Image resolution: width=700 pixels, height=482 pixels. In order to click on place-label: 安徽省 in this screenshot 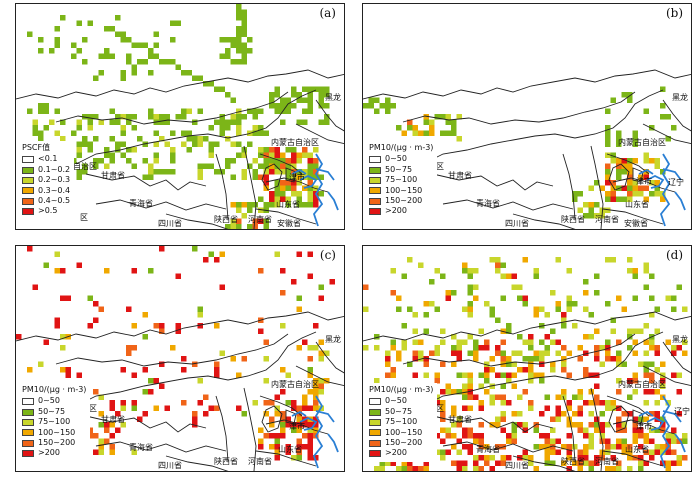, I will do `click(636, 223)`.